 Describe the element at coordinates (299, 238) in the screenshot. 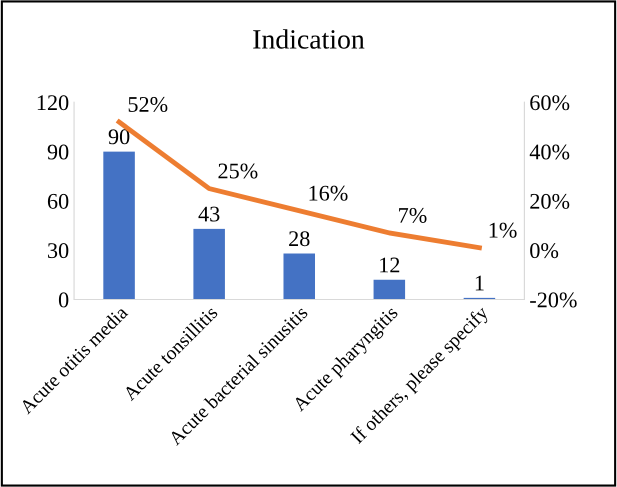

I see `data-label: 28` at that location.